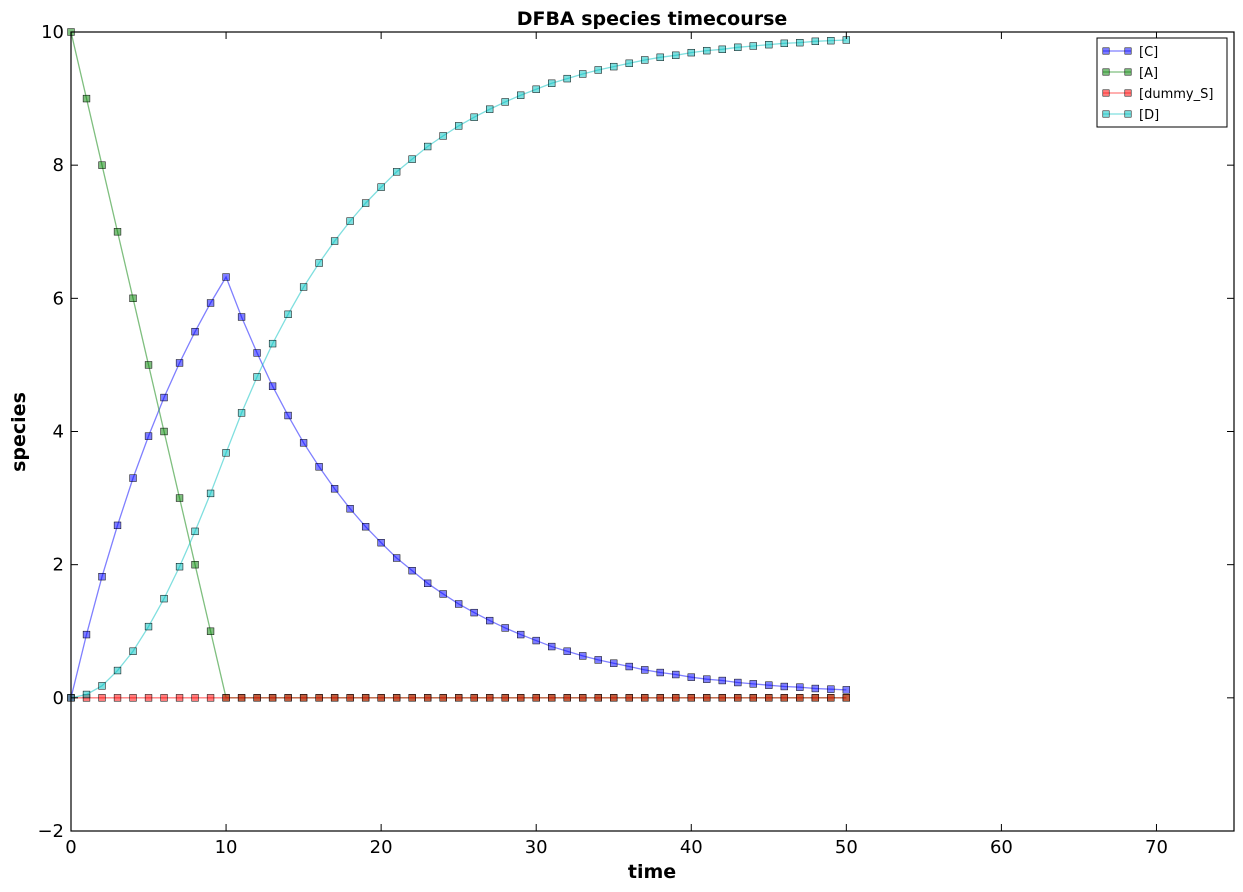 The width and height of the screenshot is (1243, 892). What do you see at coordinates (652, 872) in the screenshot?
I see `x-axis-label: time` at bounding box center [652, 872].